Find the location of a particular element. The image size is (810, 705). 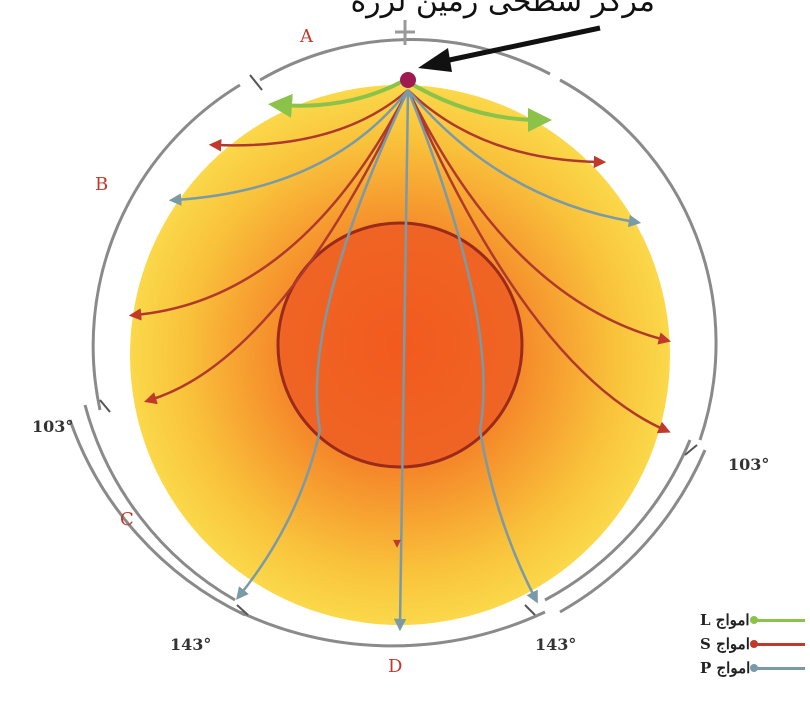

legend-item-s: امواج S is located at coordinates (752, 644).